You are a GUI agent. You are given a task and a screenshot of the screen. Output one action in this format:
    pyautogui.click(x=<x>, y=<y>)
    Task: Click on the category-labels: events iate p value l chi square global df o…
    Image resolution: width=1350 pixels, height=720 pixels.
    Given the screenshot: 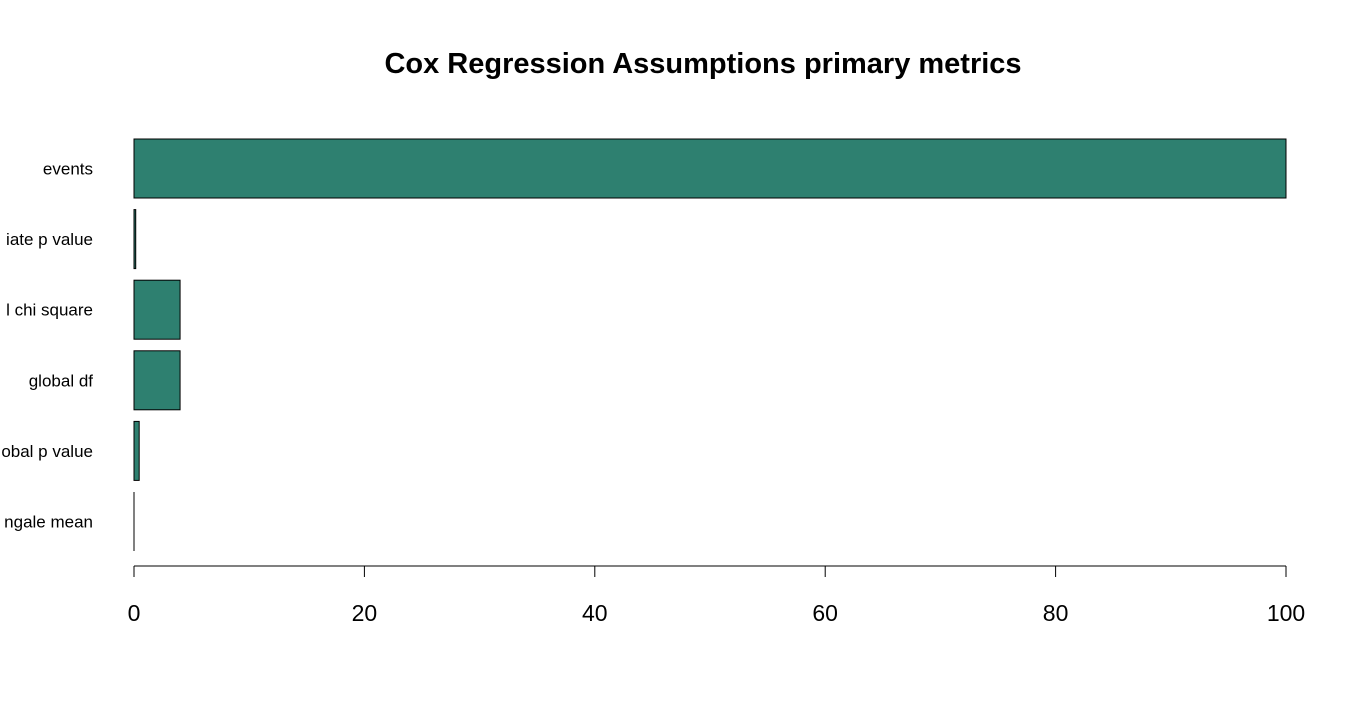 What is the action you would take?
    pyautogui.click(x=47, y=346)
    